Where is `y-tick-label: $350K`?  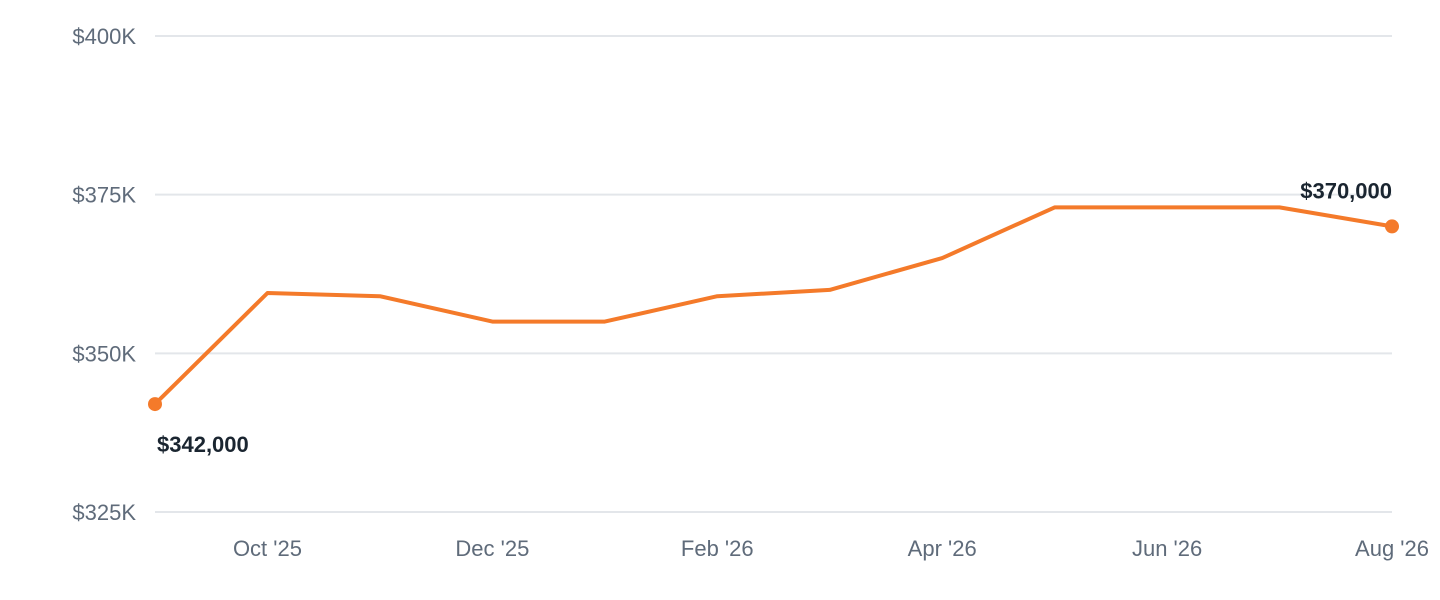 y-tick-label: $350K is located at coordinates (104, 353).